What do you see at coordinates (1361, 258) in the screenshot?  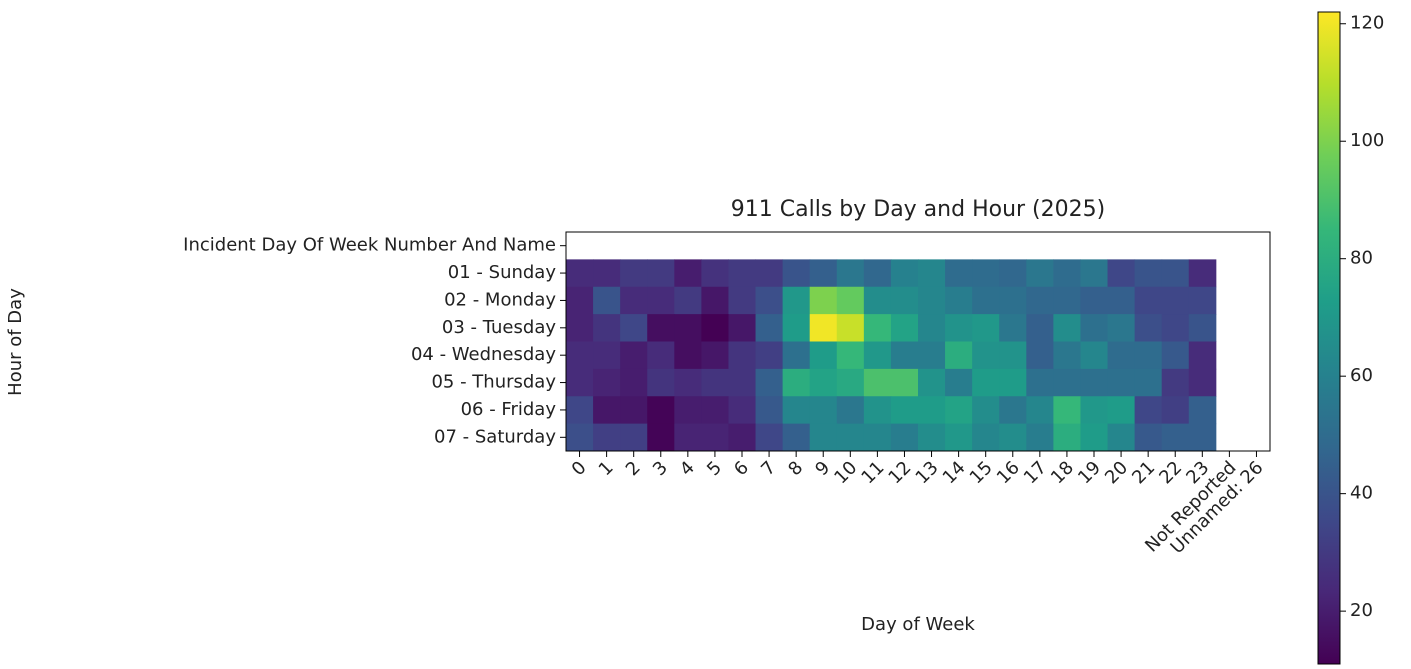 I see `colorbar-tick-label: 80` at bounding box center [1361, 258].